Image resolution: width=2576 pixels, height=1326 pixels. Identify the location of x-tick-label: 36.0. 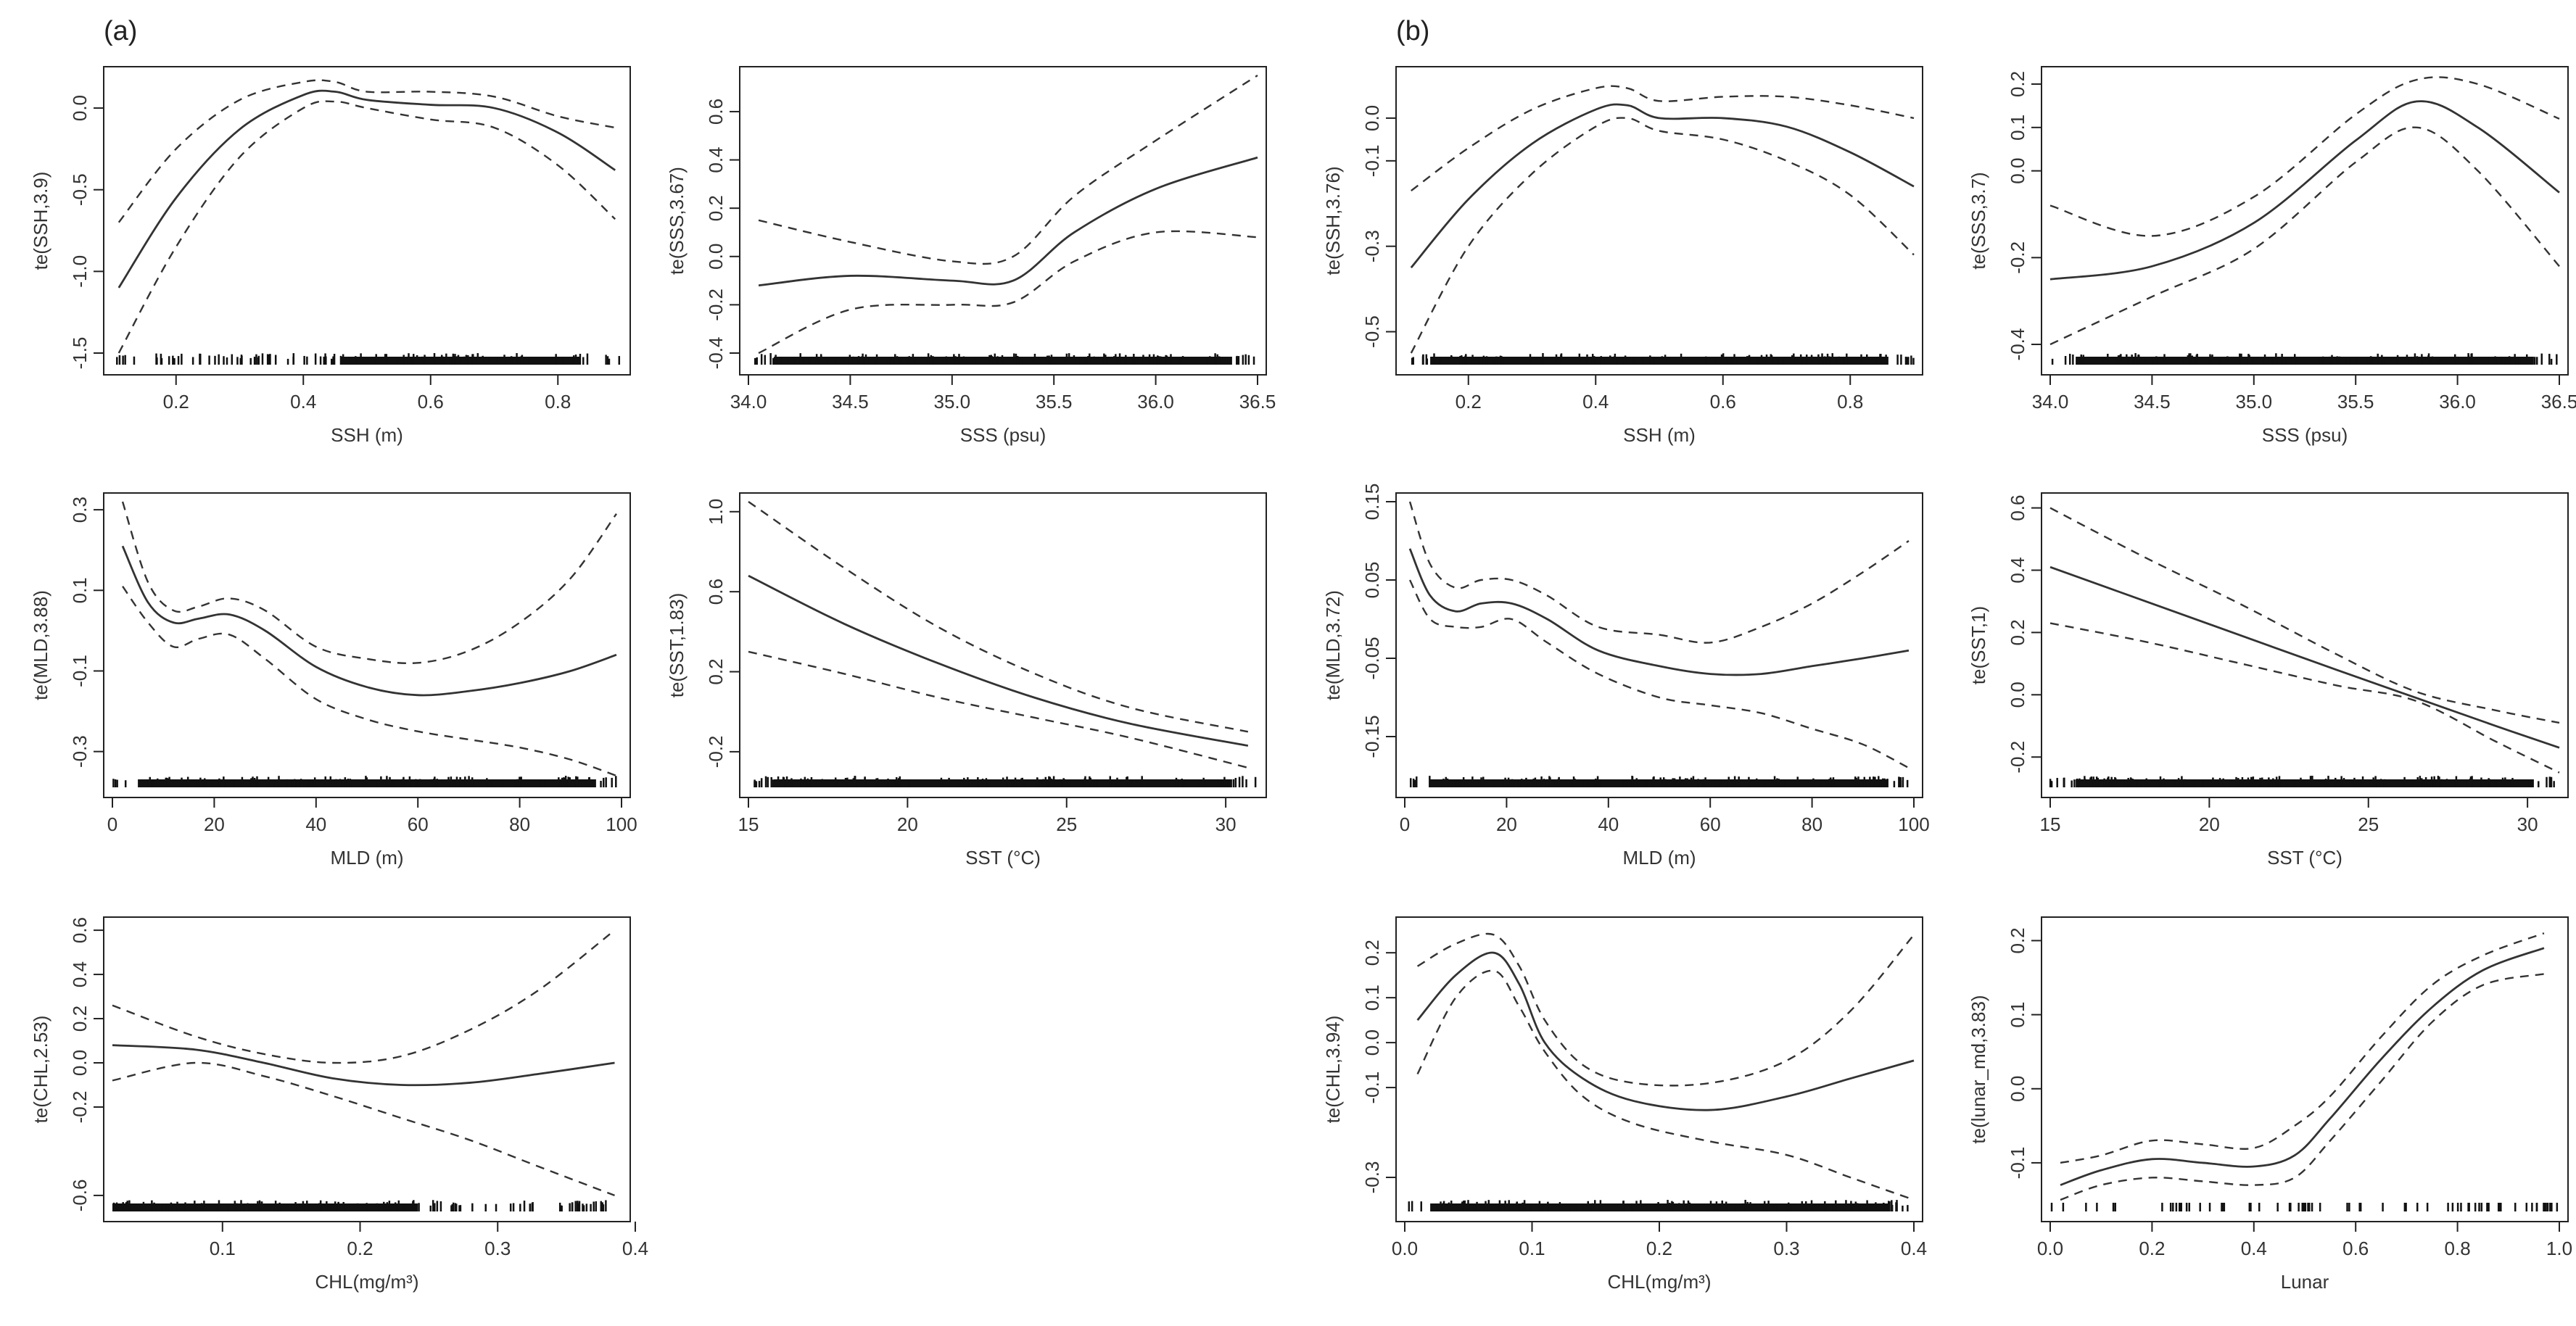
(1155, 402).